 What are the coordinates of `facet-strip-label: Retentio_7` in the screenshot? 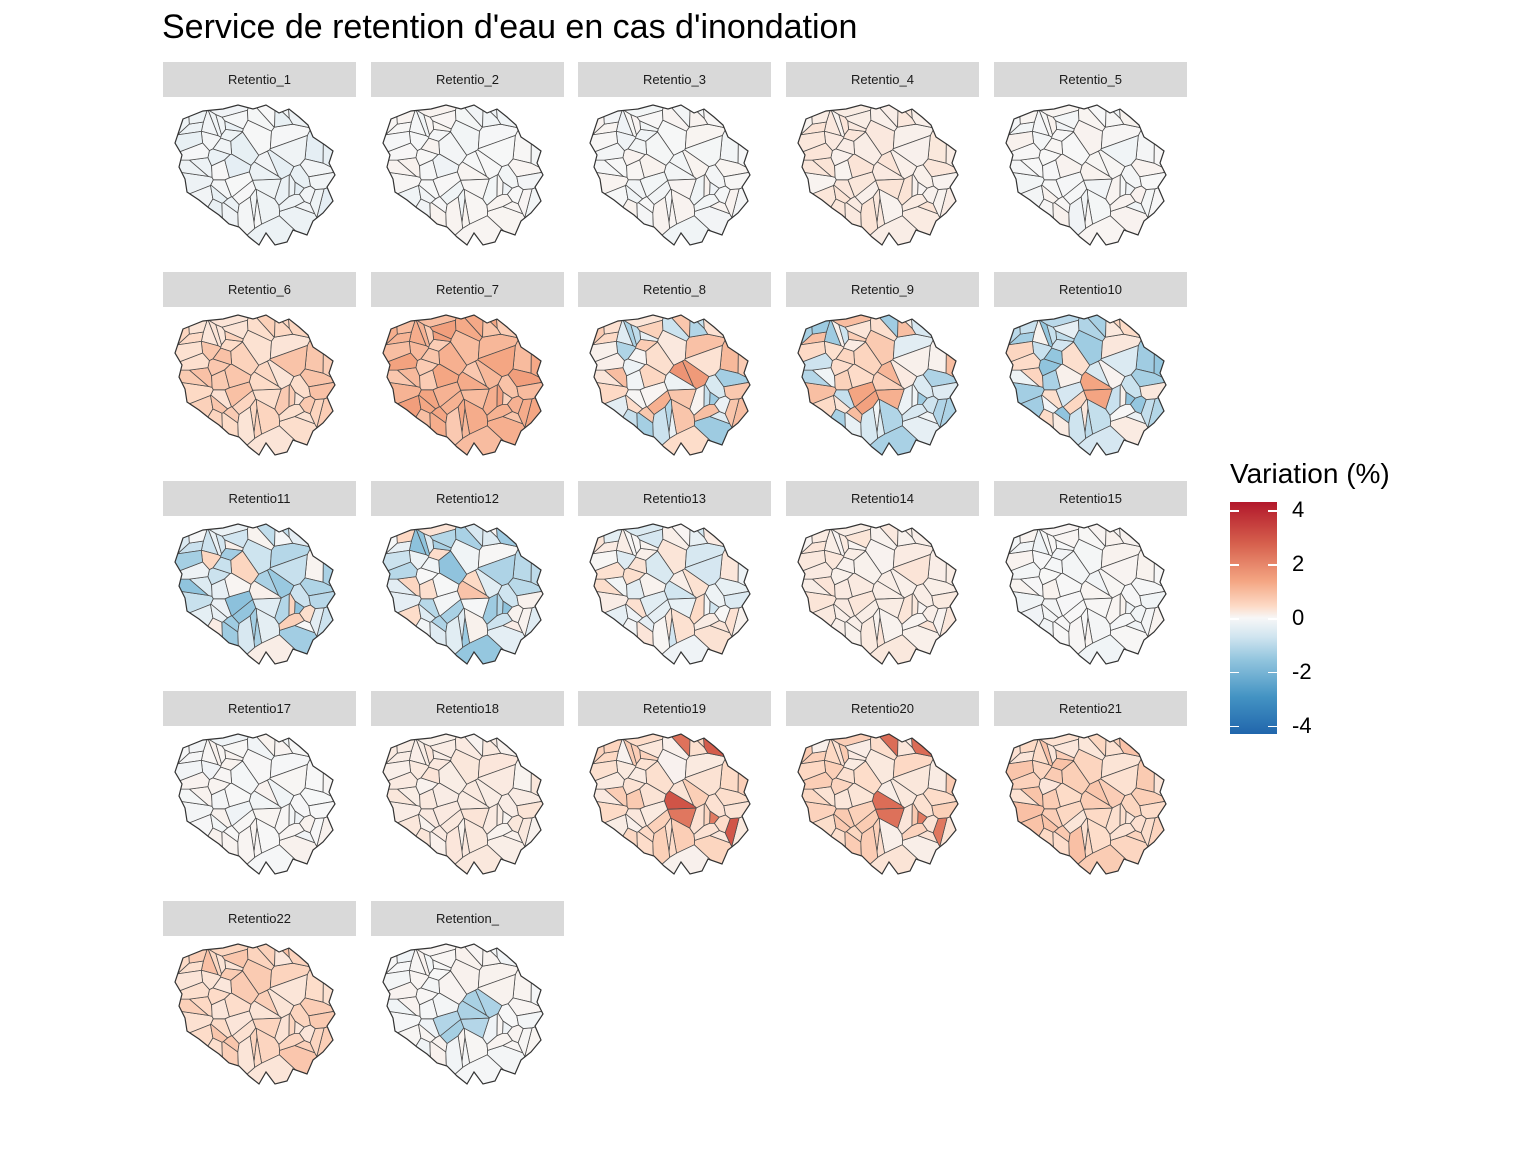 It's located at (467, 289).